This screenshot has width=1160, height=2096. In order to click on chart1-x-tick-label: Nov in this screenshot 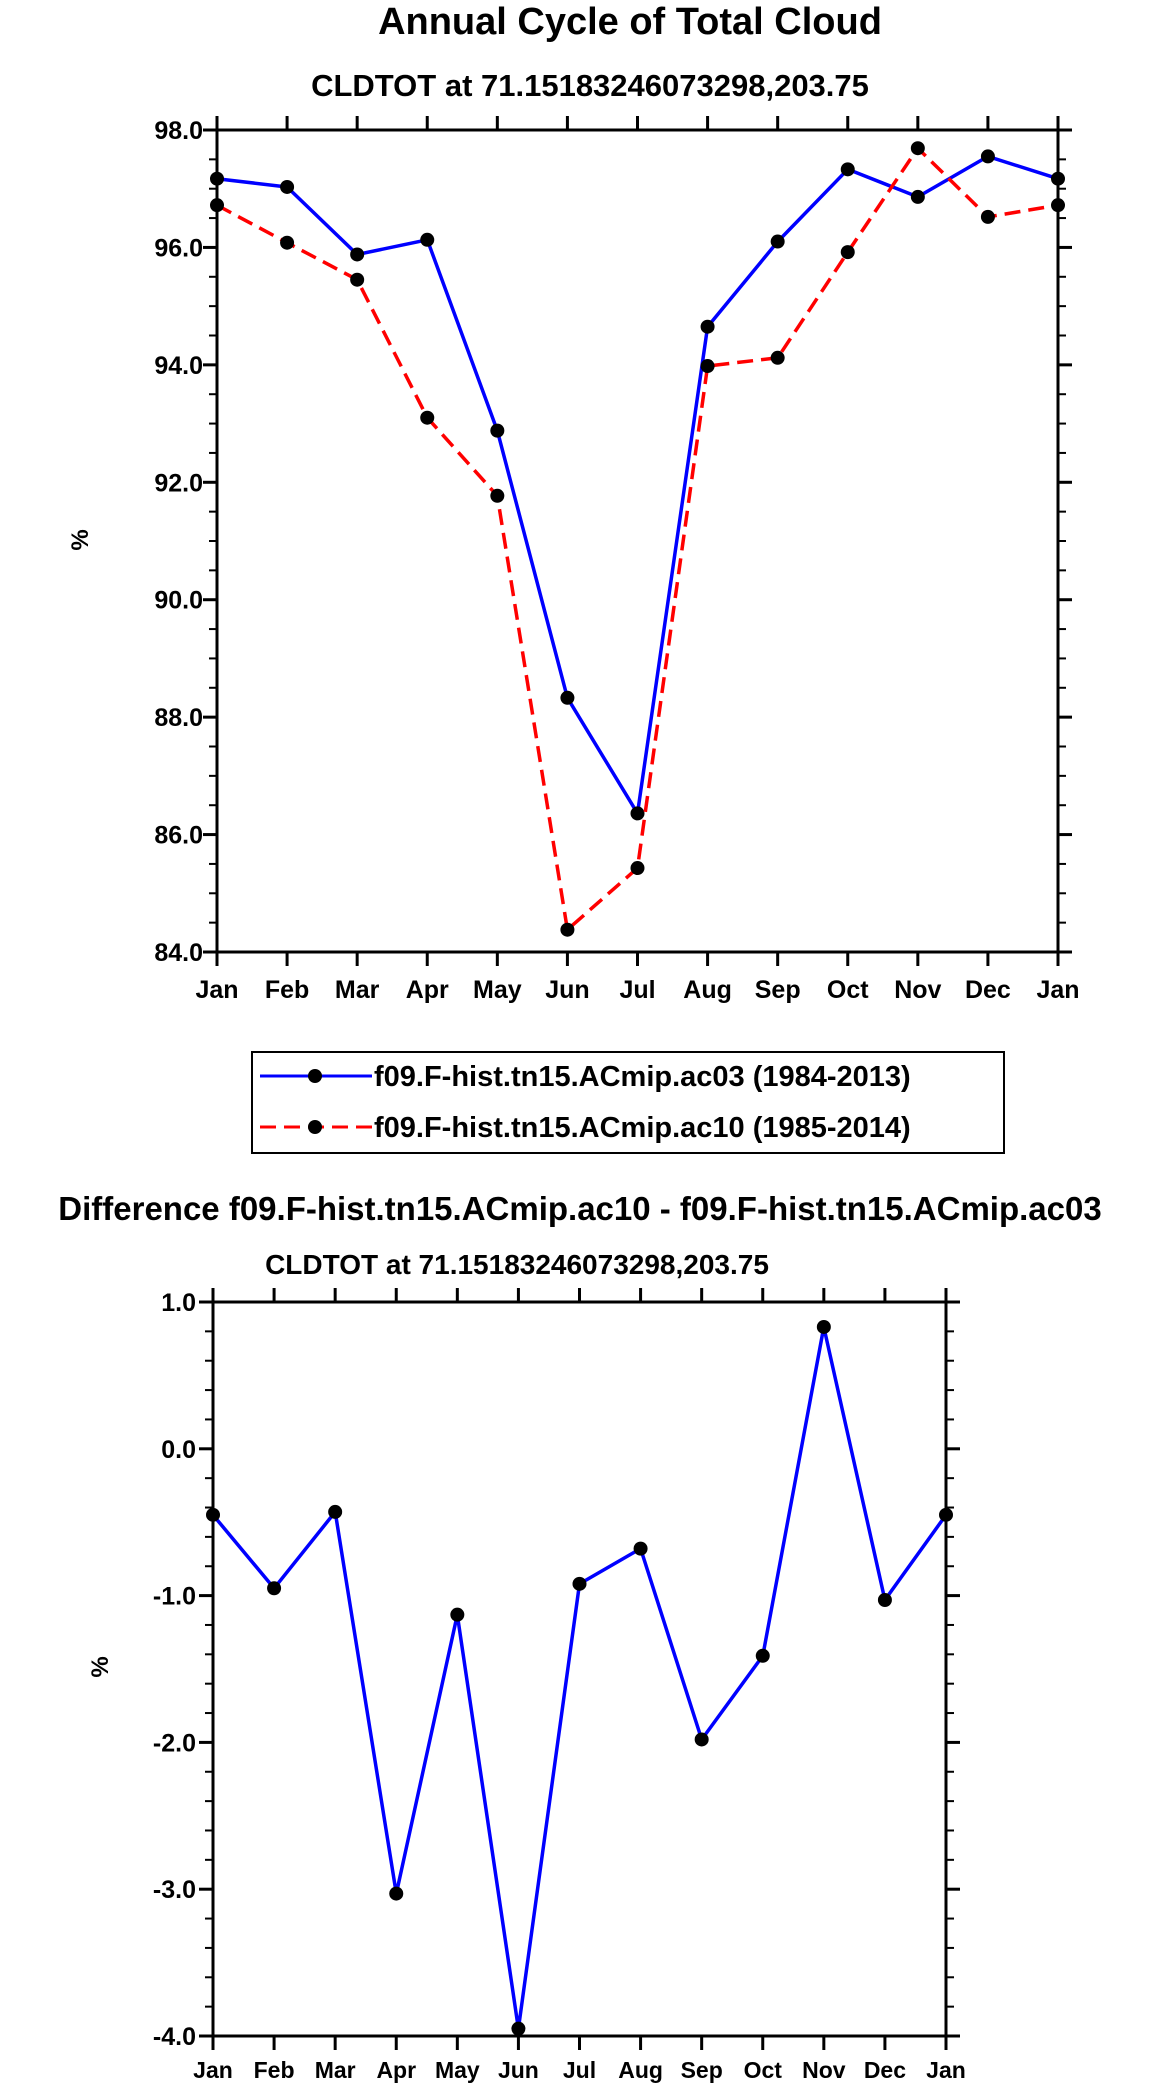, I will do `click(917, 990)`.